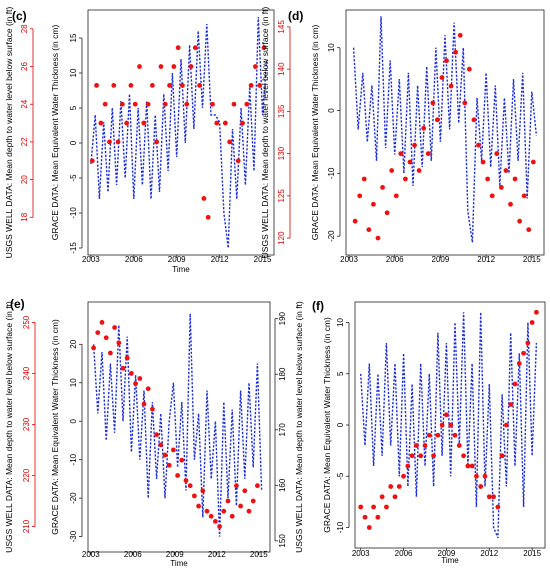  Describe the element at coordinates (73, 343) in the screenshot. I see `grace-tick-label: 20` at that location.